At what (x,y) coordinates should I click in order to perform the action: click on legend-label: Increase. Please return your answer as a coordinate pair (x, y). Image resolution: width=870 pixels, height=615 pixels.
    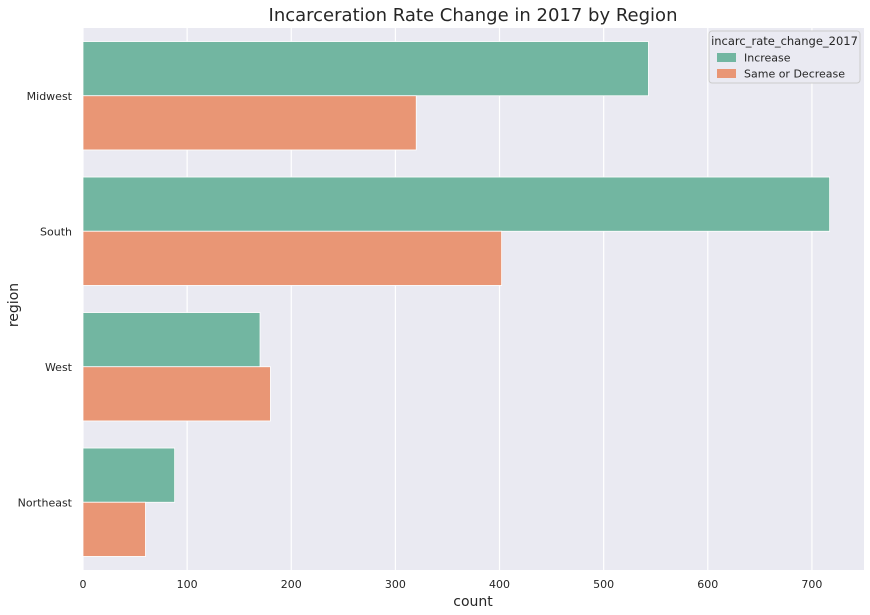
    Looking at the image, I should click on (767, 58).